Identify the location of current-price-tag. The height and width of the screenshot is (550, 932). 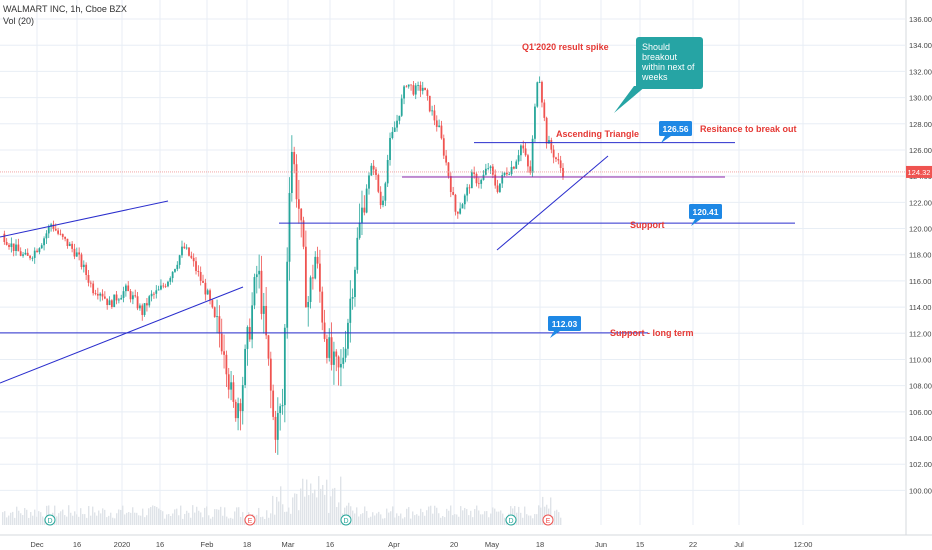
(919, 171).